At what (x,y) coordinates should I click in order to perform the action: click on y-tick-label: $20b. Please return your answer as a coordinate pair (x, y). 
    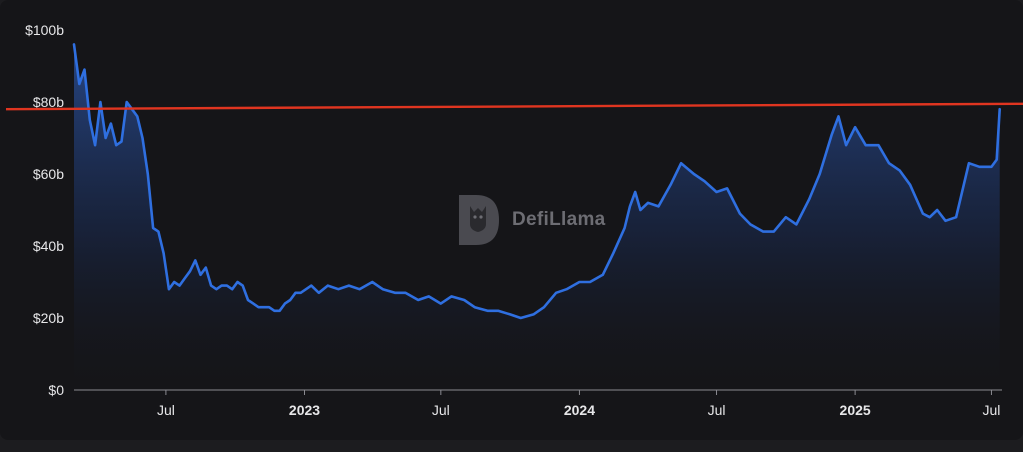
    Looking at the image, I should click on (48, 318).